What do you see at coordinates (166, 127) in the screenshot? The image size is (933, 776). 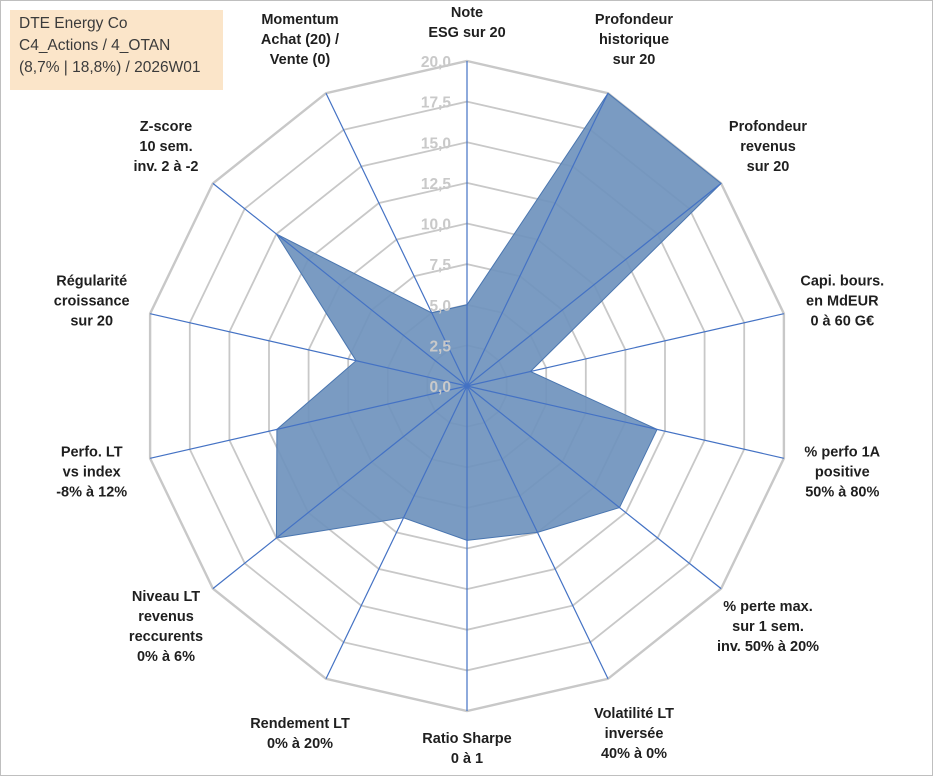 I see `axis-label-line: Z-score` at bounding box center [166, 127].